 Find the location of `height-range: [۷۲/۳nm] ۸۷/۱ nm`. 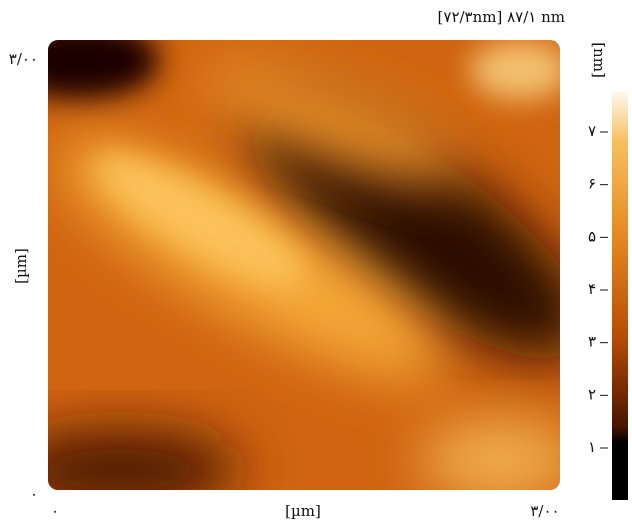

height-range: [۷۲/۳nm] ۸۷/۱ nm is located at coordinates (501, 17).